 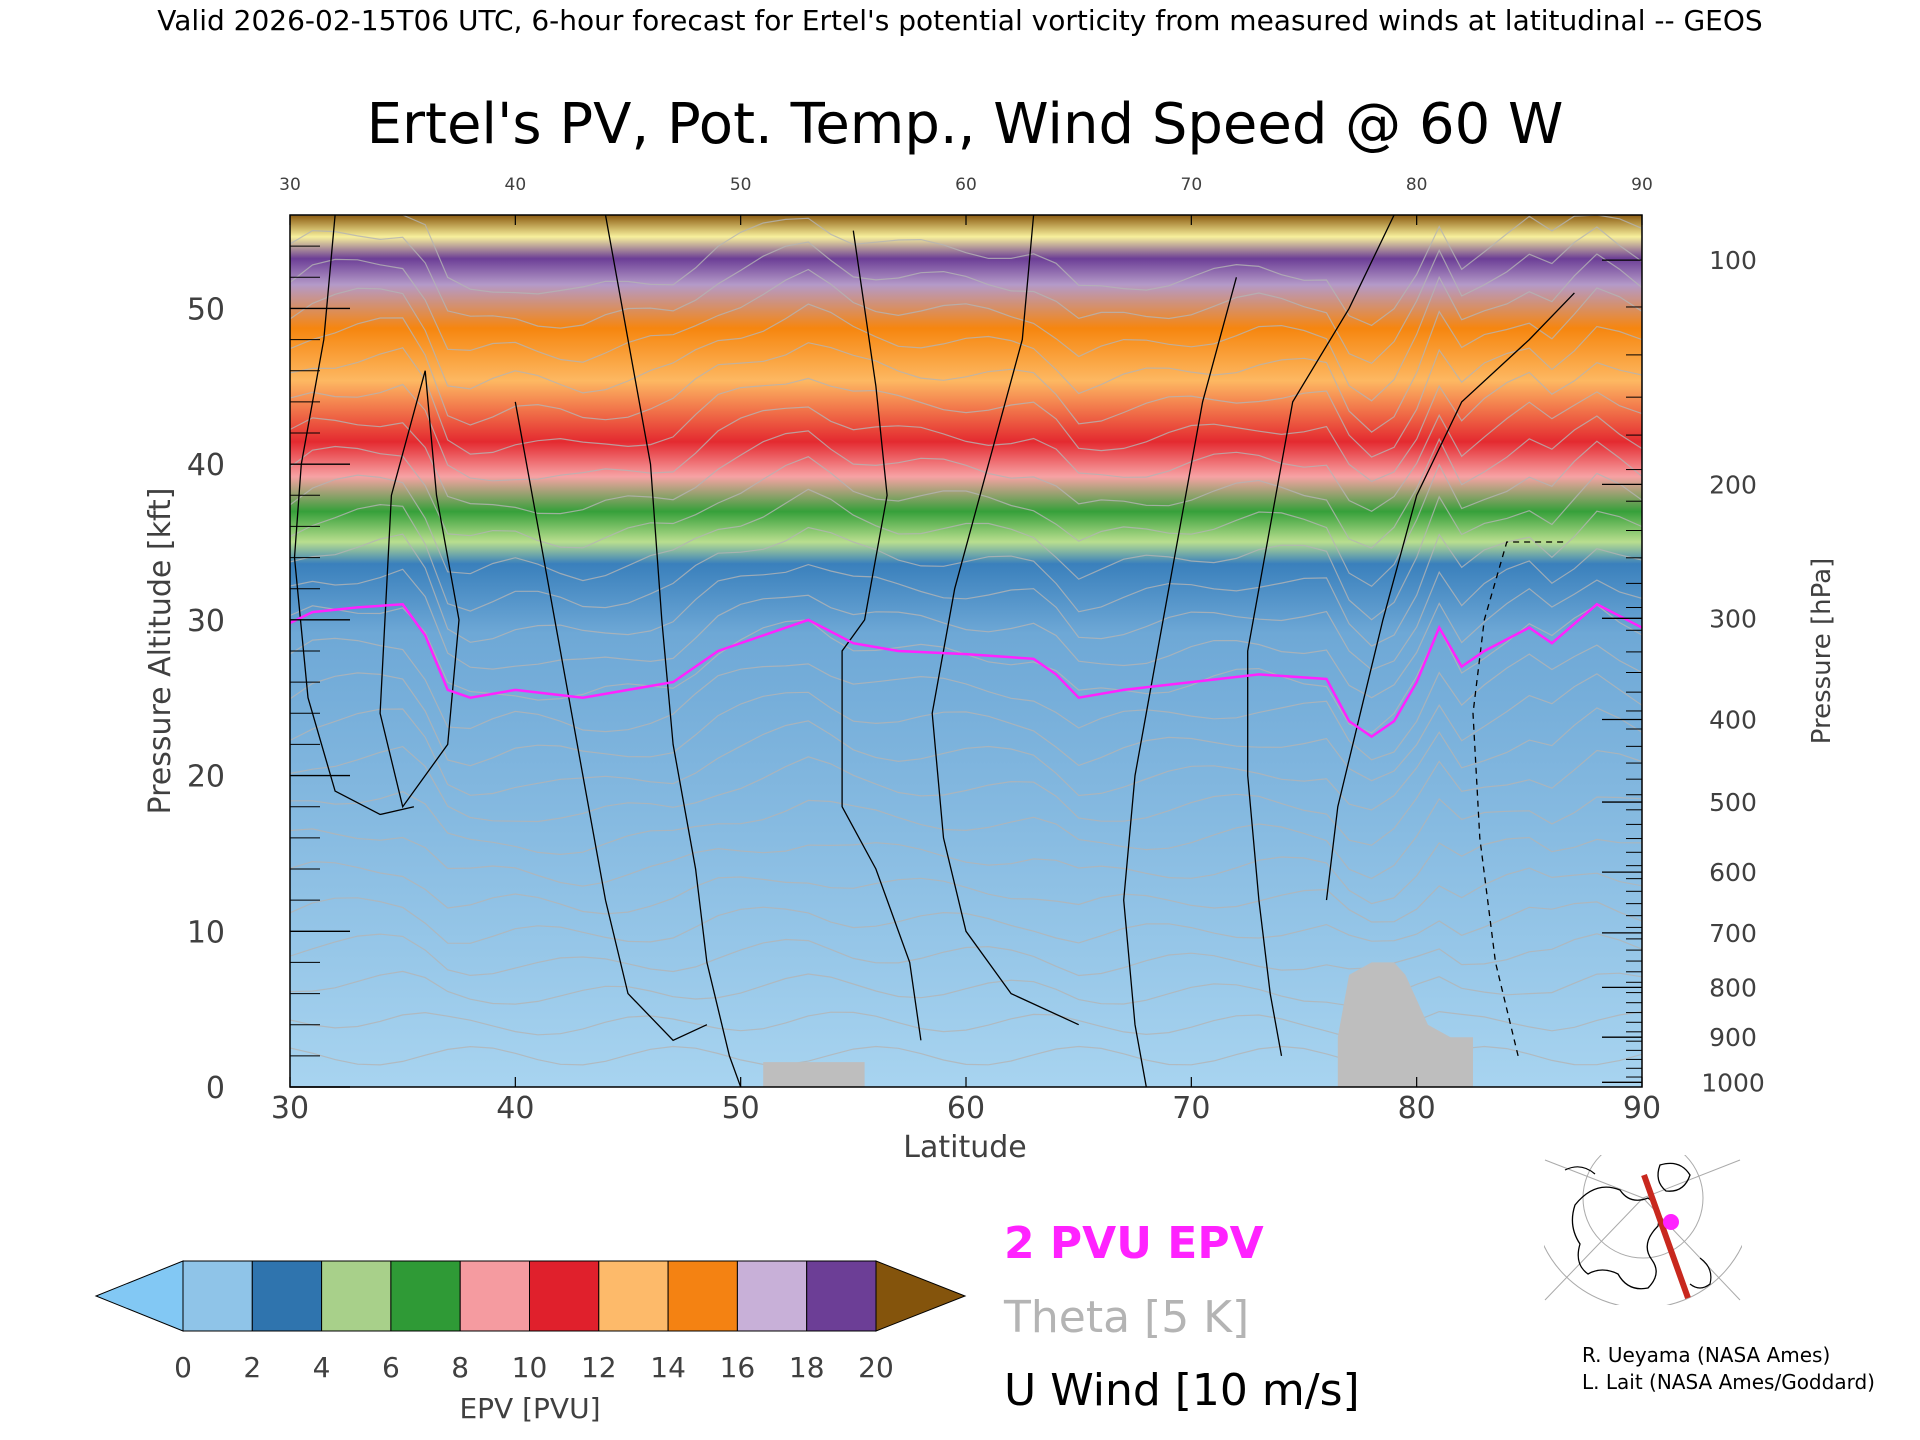 I want to click on pressure-tick-label: 900, so click(x=1733, y=1037).